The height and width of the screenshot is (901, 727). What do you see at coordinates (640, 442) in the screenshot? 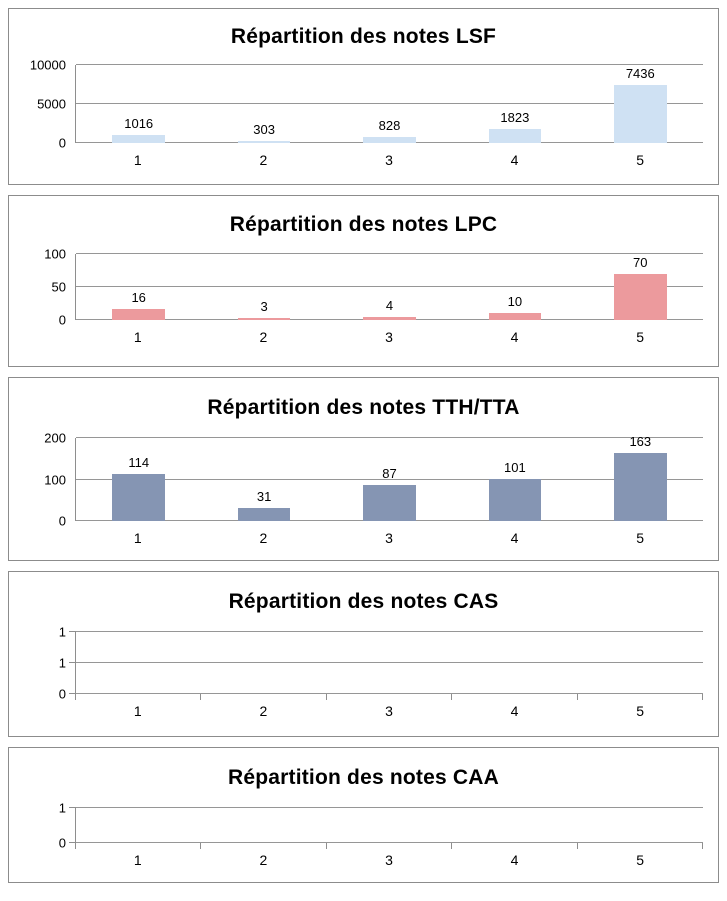
I see `bar-value-label: 163` at bounding box center [640, 442].